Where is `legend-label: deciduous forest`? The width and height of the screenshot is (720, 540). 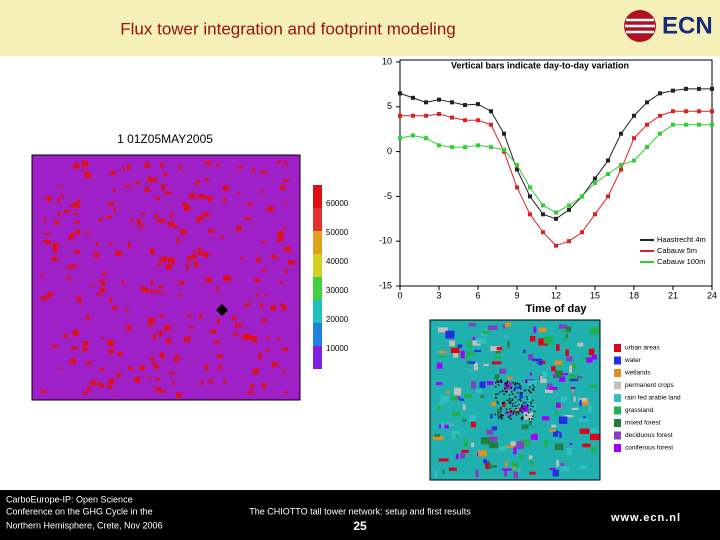
legend-label: deciduous forest is located at coordinates (649, 435).